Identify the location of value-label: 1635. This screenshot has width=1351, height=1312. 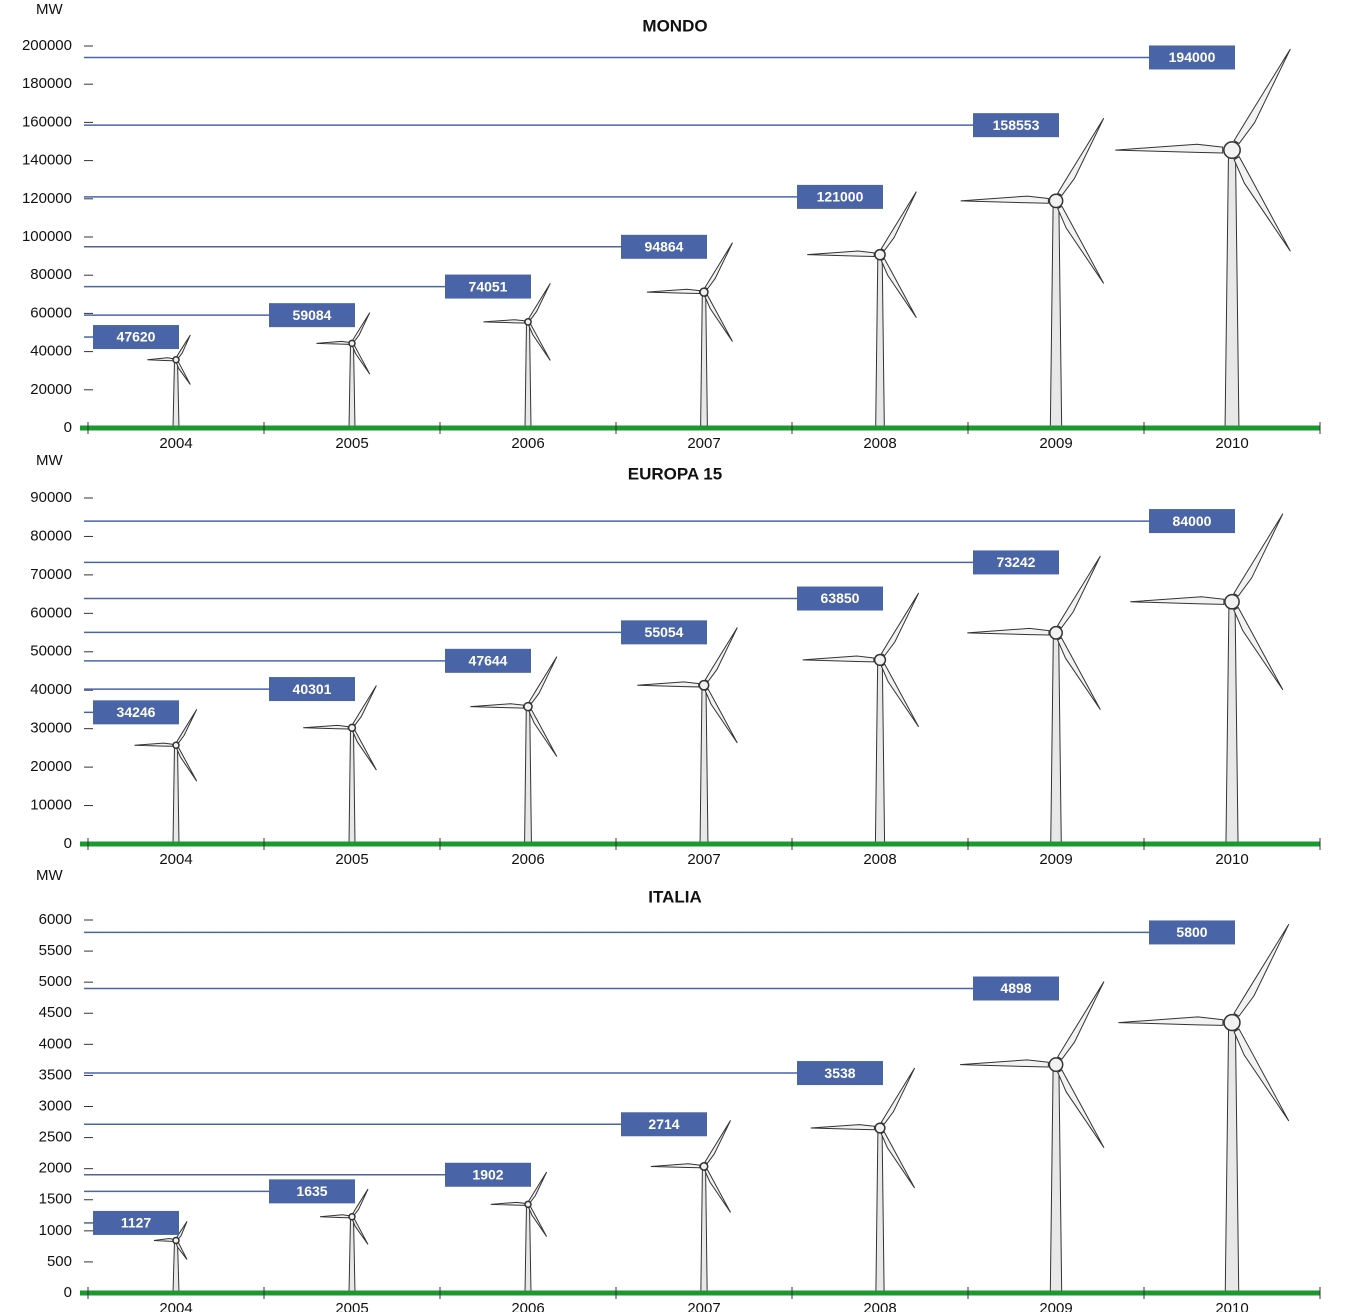
(311, 1191).